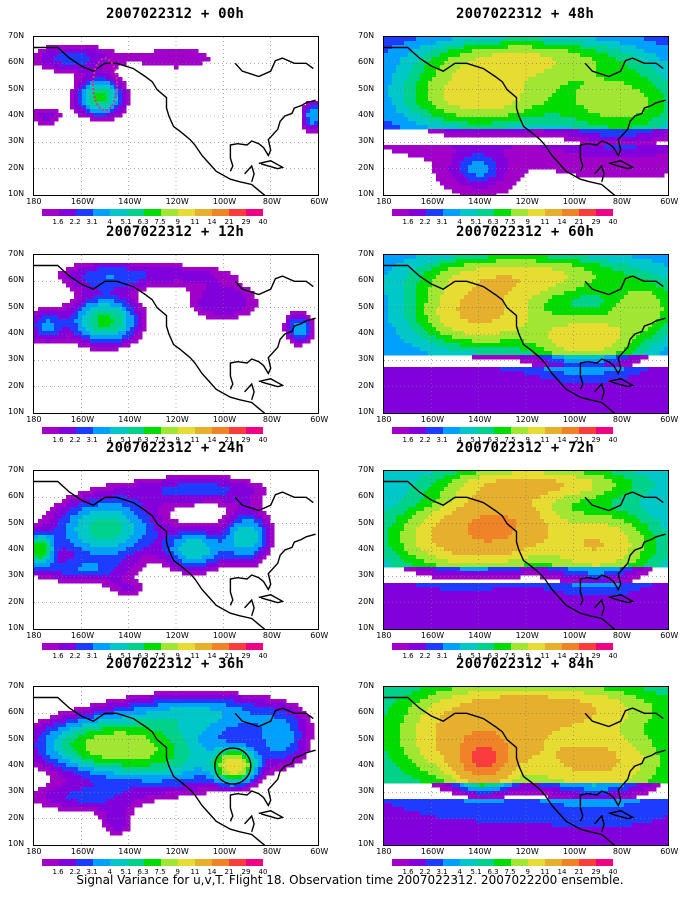 This screenshot has height=900, width=700. Describe the element at coordinates (177, 201) in the screenshot. I see `longitude-label: 120W` at that location.